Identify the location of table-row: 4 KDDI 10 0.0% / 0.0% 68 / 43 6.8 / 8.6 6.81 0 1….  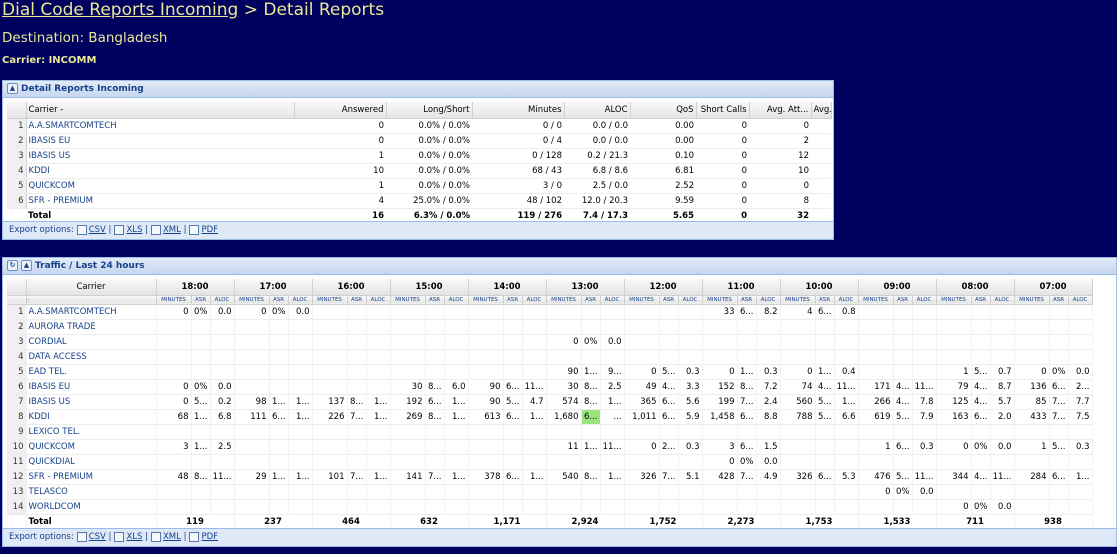
(419, 171).